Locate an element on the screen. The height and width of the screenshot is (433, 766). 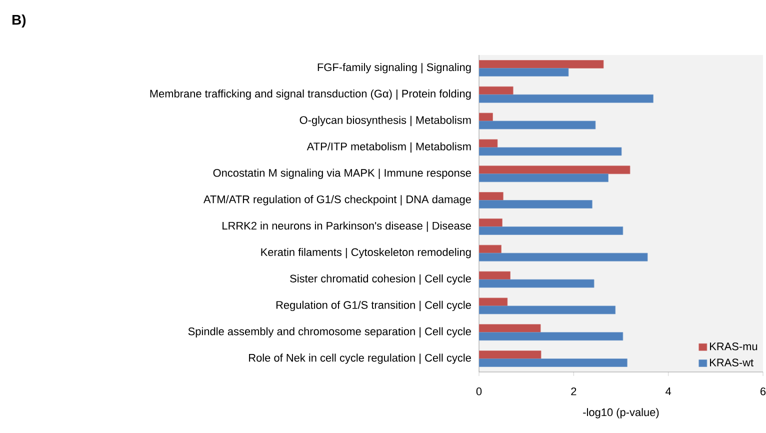
y-tick-label: FGF-family signaling | Signaling is located at coordinates (394, 68).